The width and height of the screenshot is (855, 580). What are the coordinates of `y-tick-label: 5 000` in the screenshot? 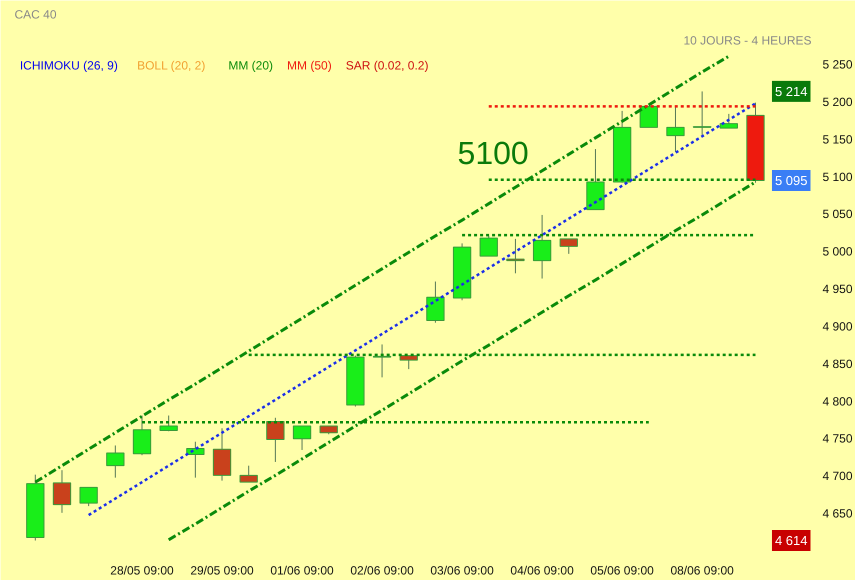 It's located at (837, 251).